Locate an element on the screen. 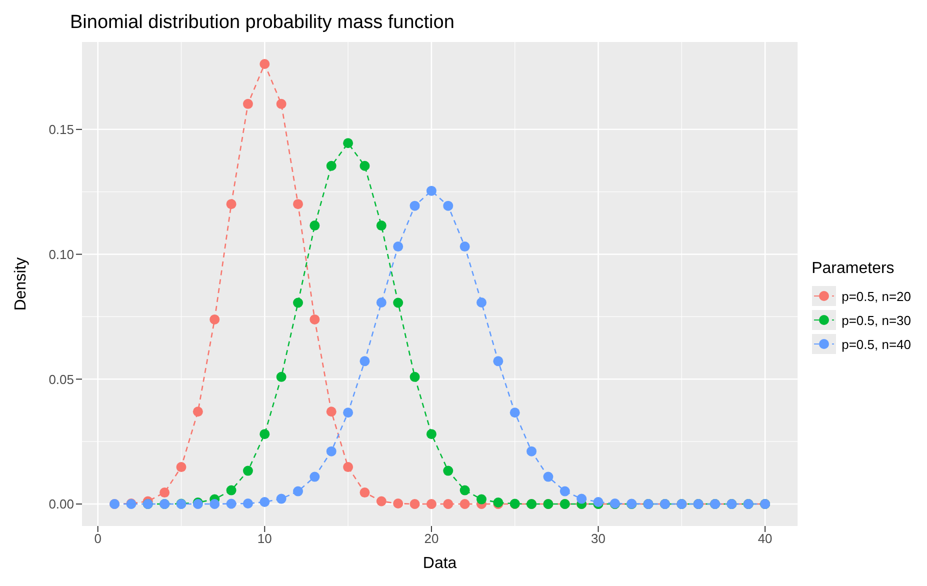 This screenshot has height=586, width=927. legend-label: p=0.5, n=20 is located at coordinates (876, 296).